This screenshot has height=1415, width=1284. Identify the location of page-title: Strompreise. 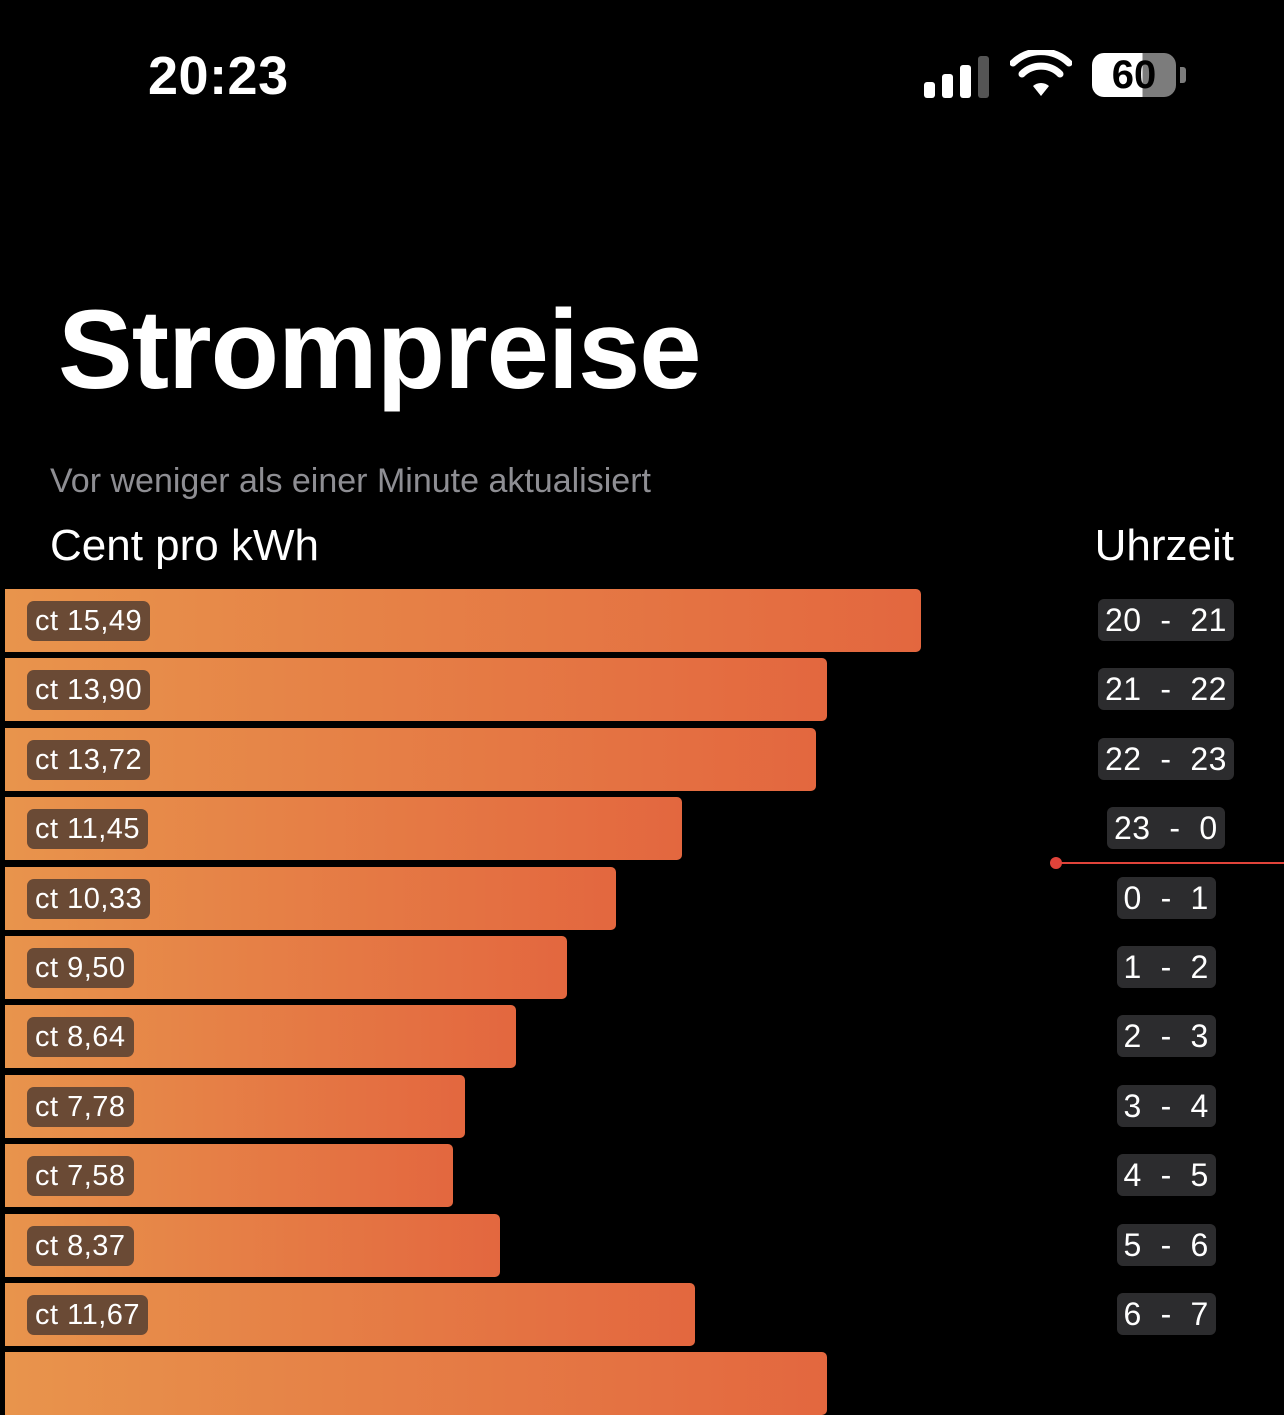
(380, 349).